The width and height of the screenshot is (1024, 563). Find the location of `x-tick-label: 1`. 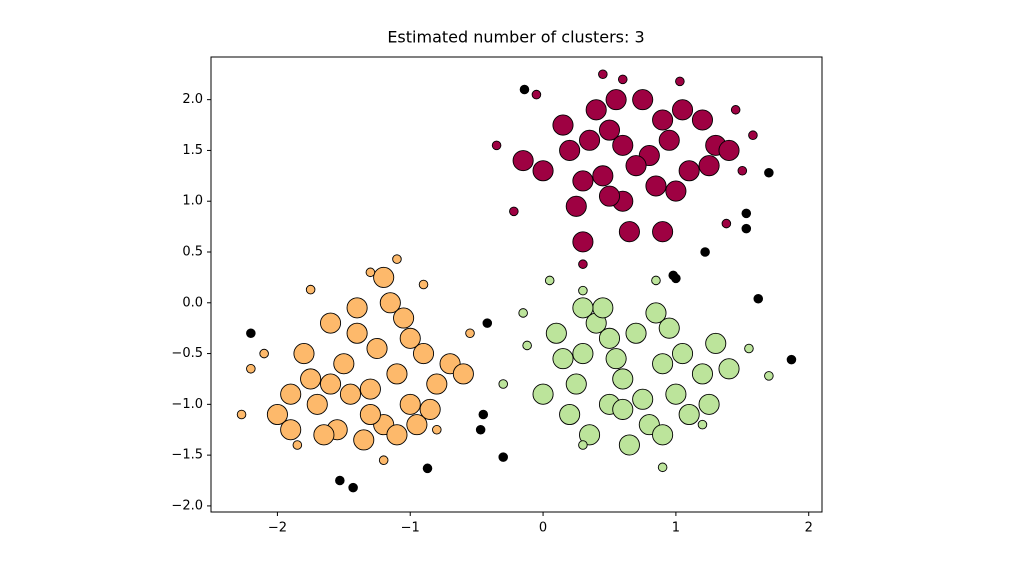

x-tick-label: 1 is located at coordinates (676, 528).